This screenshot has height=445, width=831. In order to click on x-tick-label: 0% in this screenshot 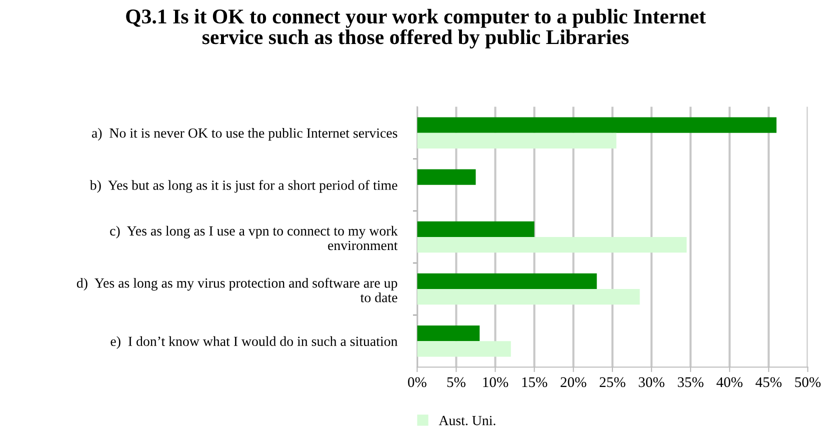, I will do `click(417, 382)`.